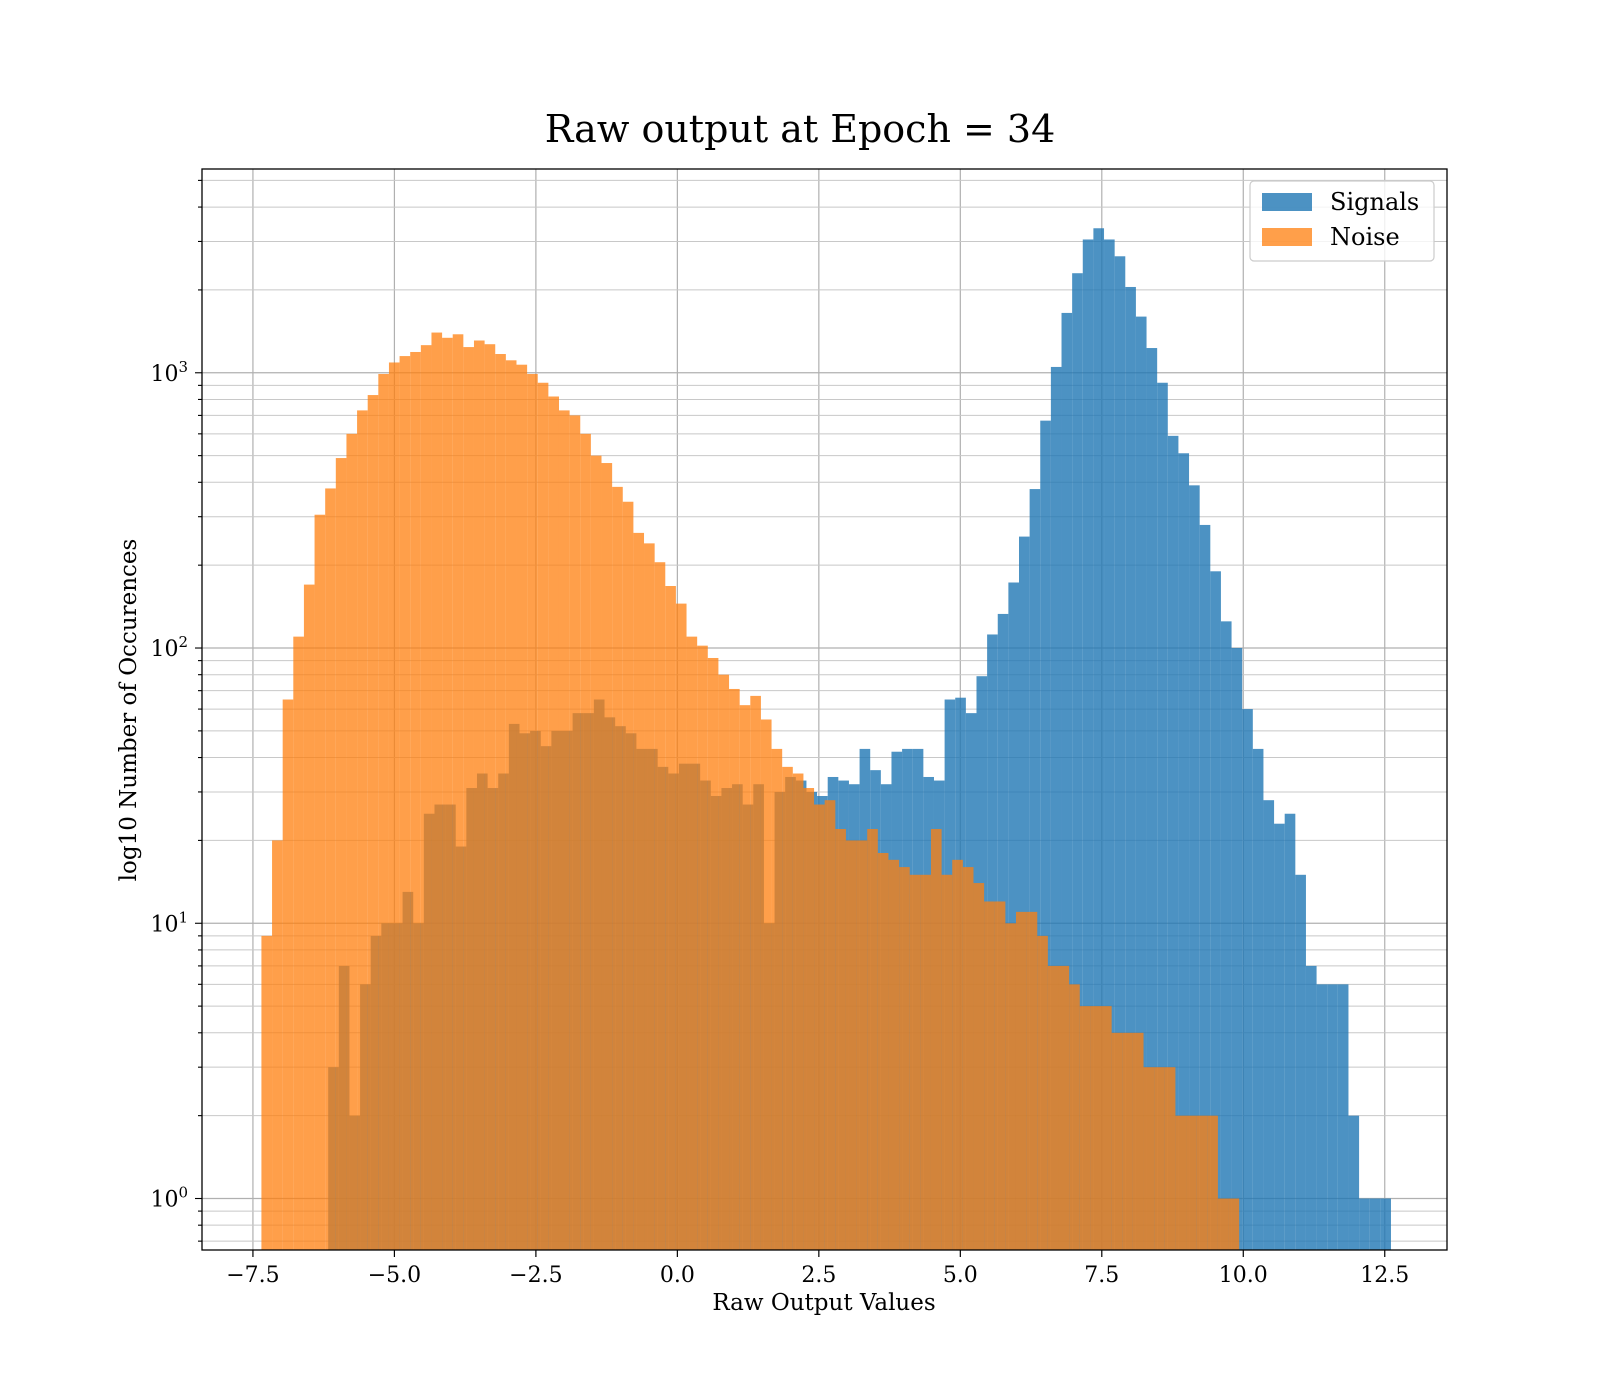  What do you see at coordinates (169, 922) in the screenshot?
I see `y-tick-label: 10¹` at bounding box center [169, 922].